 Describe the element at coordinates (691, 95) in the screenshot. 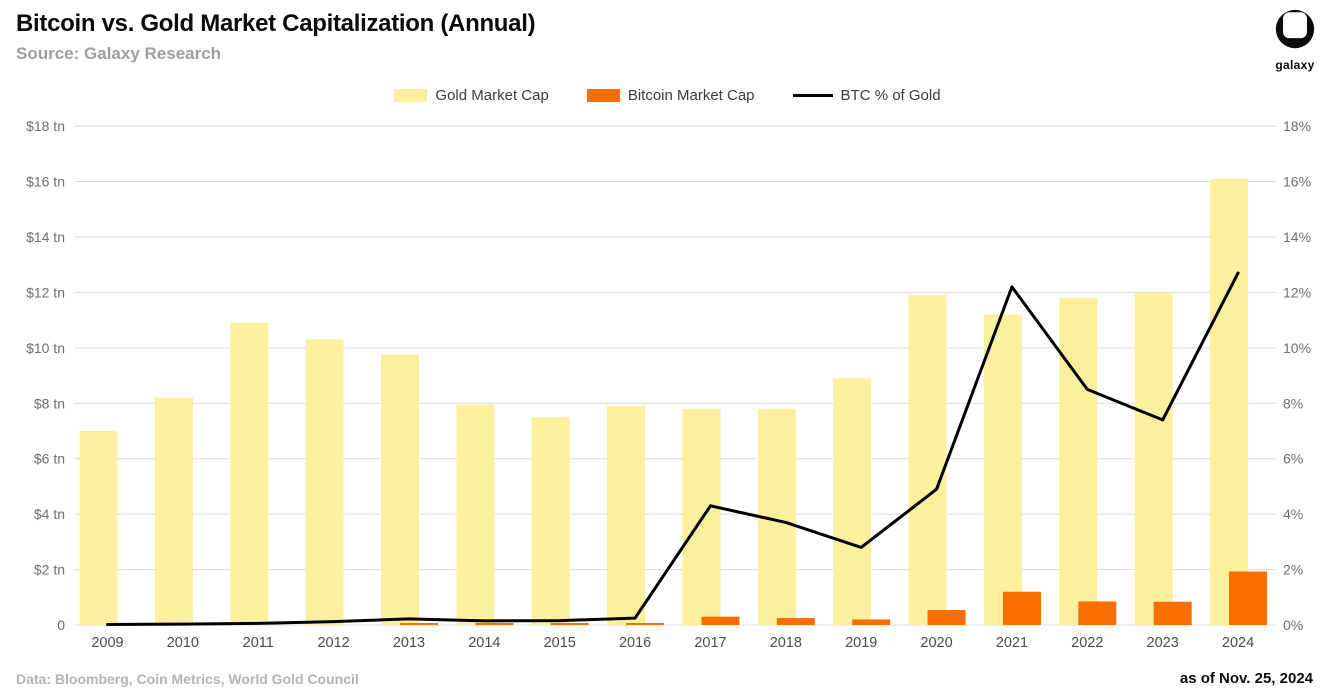

I see `bitcoin-legend-label: Bitcoin Market Cap` at that location.